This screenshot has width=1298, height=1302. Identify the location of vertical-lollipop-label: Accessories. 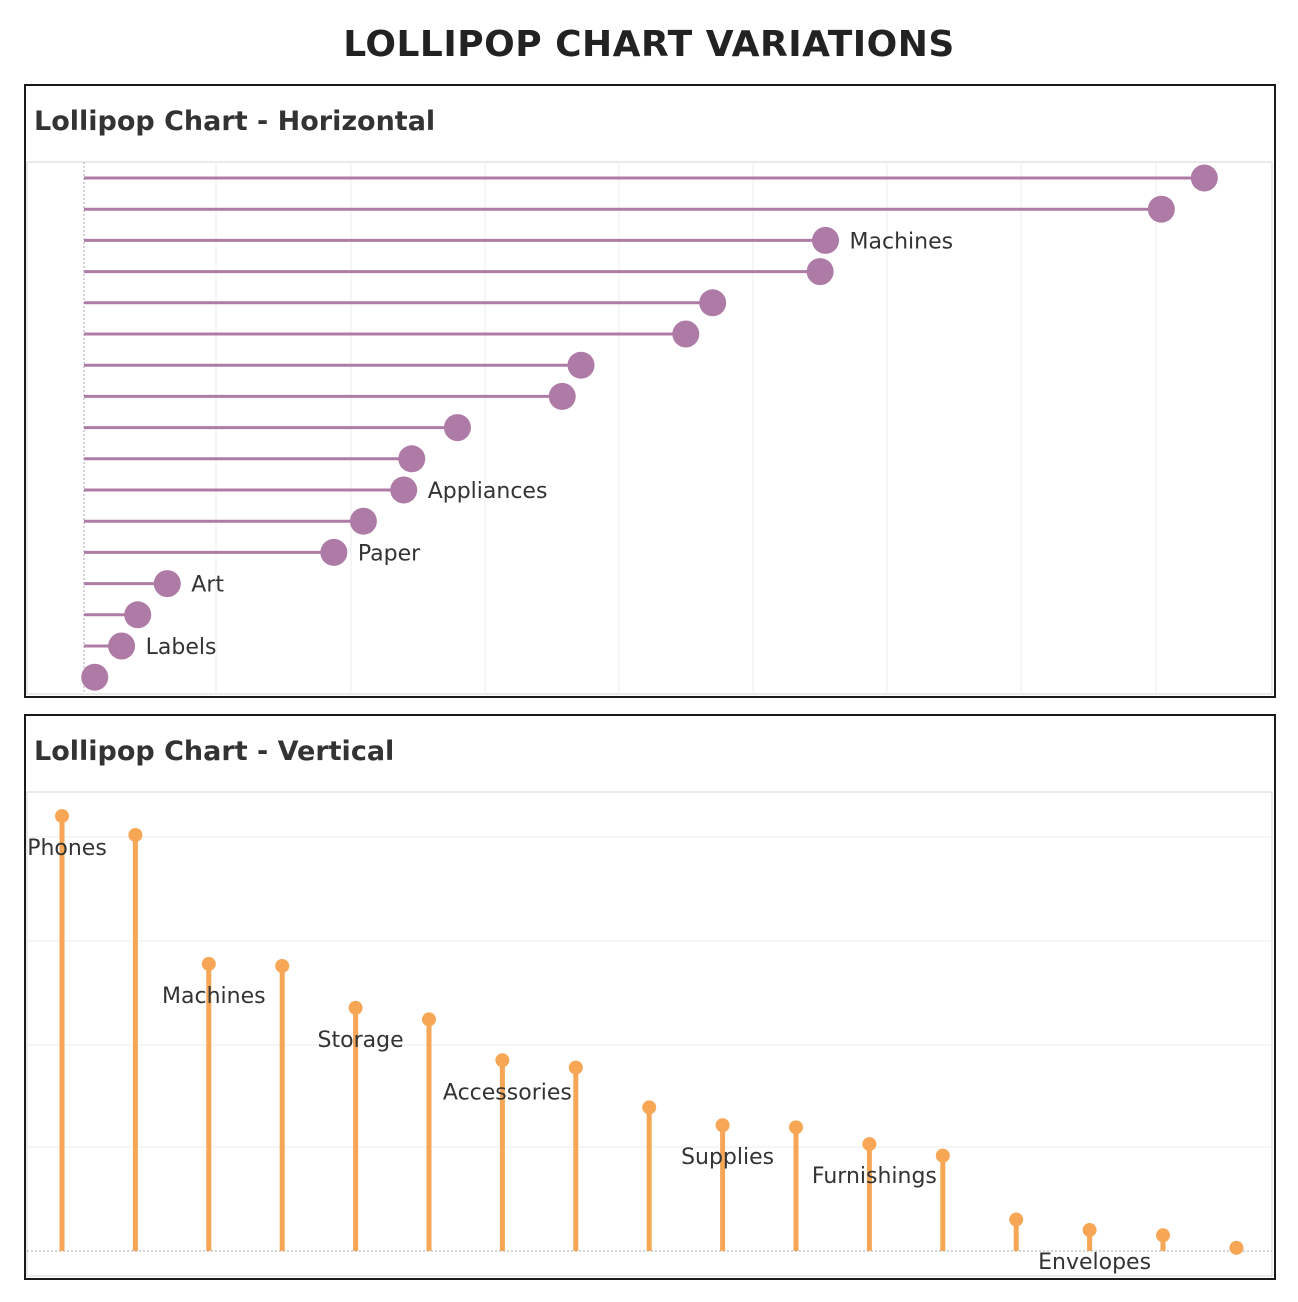
(507, 1092).